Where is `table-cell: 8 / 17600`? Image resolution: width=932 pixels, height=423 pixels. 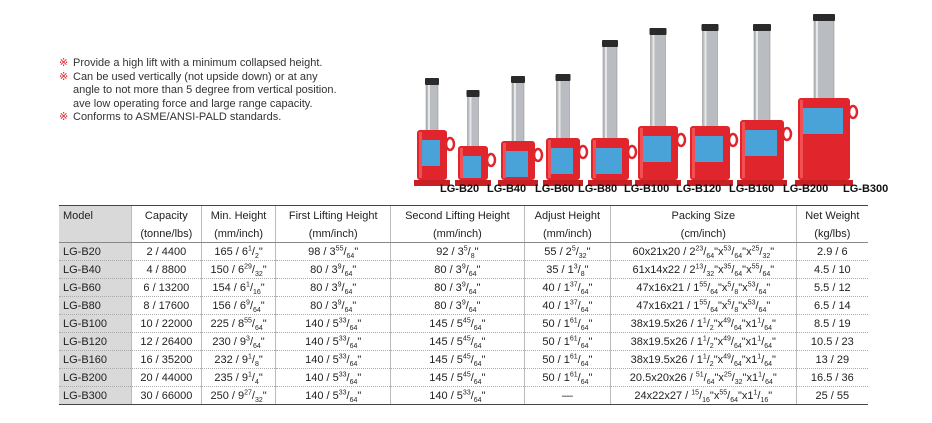 table-cell: 8 / 17600 is located at coordinates (166, 305).